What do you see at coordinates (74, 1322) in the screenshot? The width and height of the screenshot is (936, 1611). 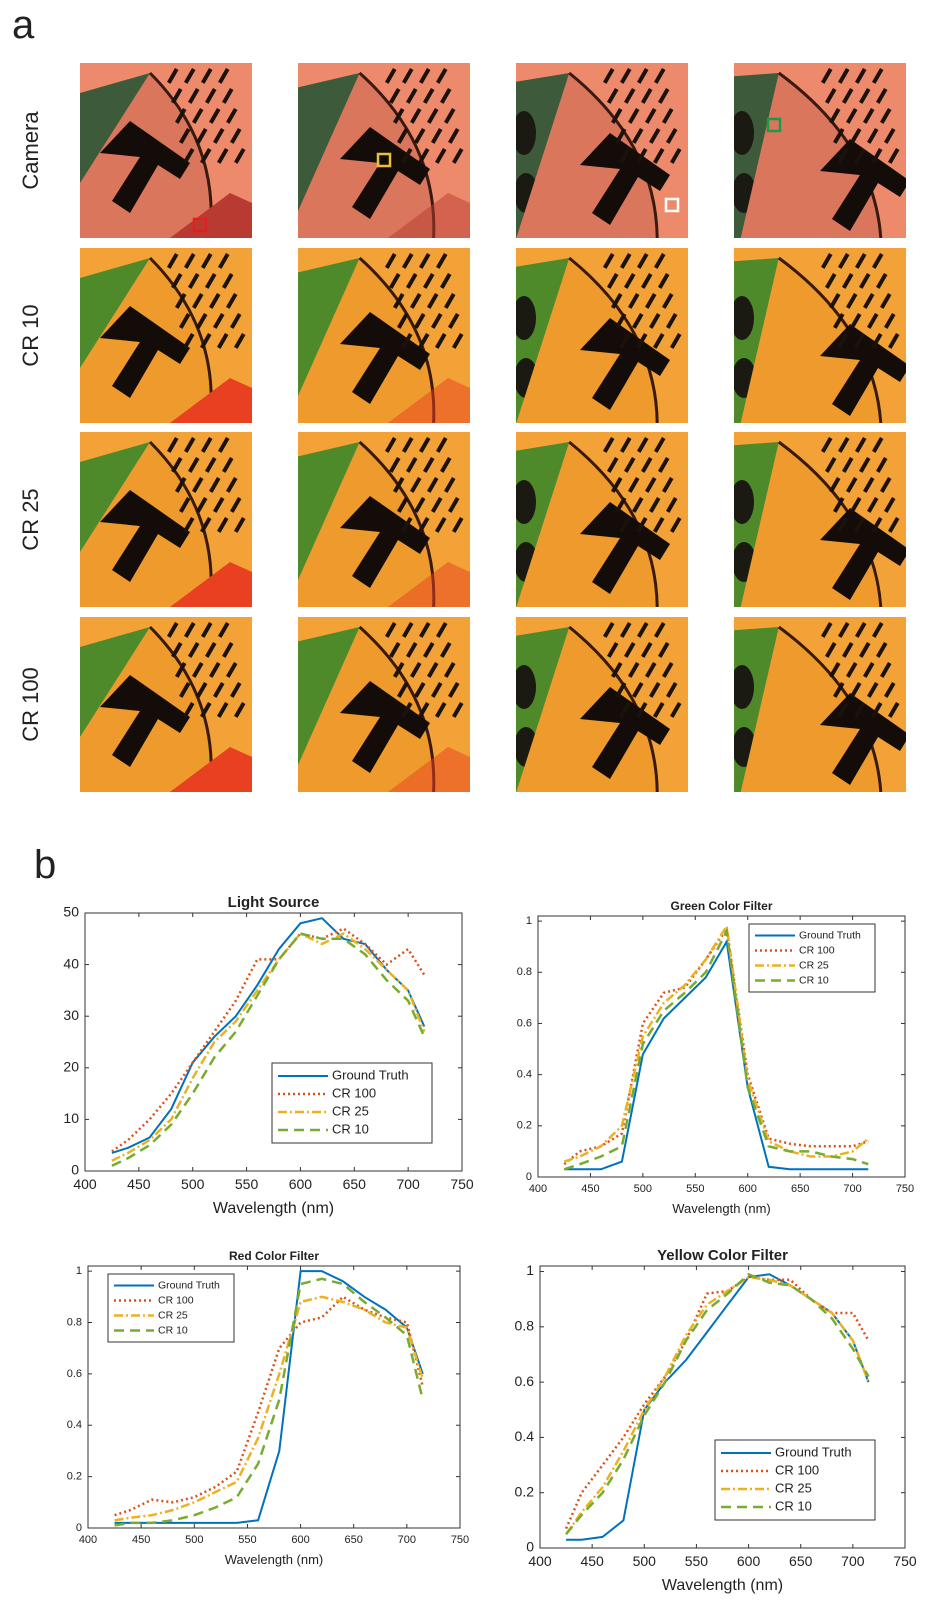 I see `y-tick-label: 0.8` at bounding box center [74, 1322].